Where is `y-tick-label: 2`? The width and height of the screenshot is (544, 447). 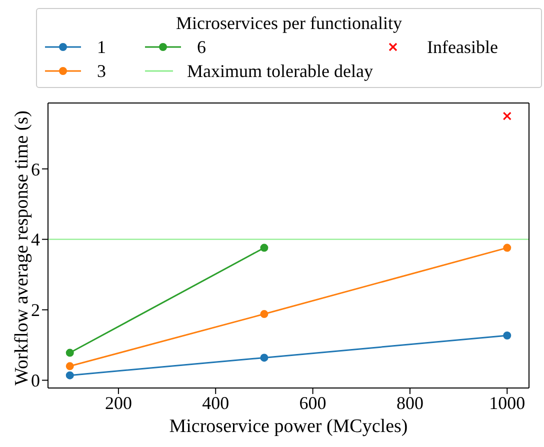
y-tick-label: 2 is located at coordinates (35, 310).